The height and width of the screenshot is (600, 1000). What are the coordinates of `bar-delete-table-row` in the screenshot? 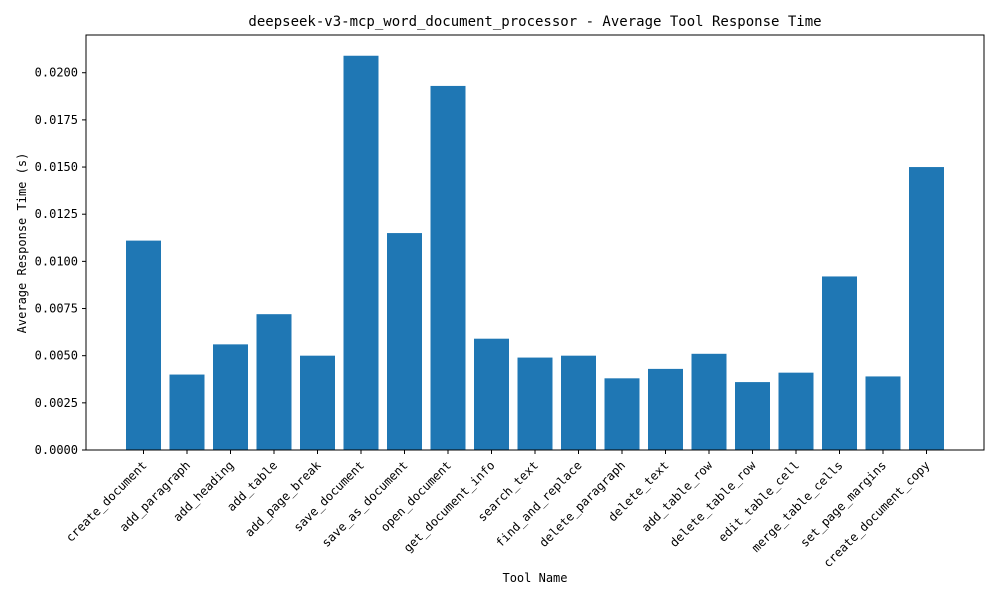 It's located at (752, 416).